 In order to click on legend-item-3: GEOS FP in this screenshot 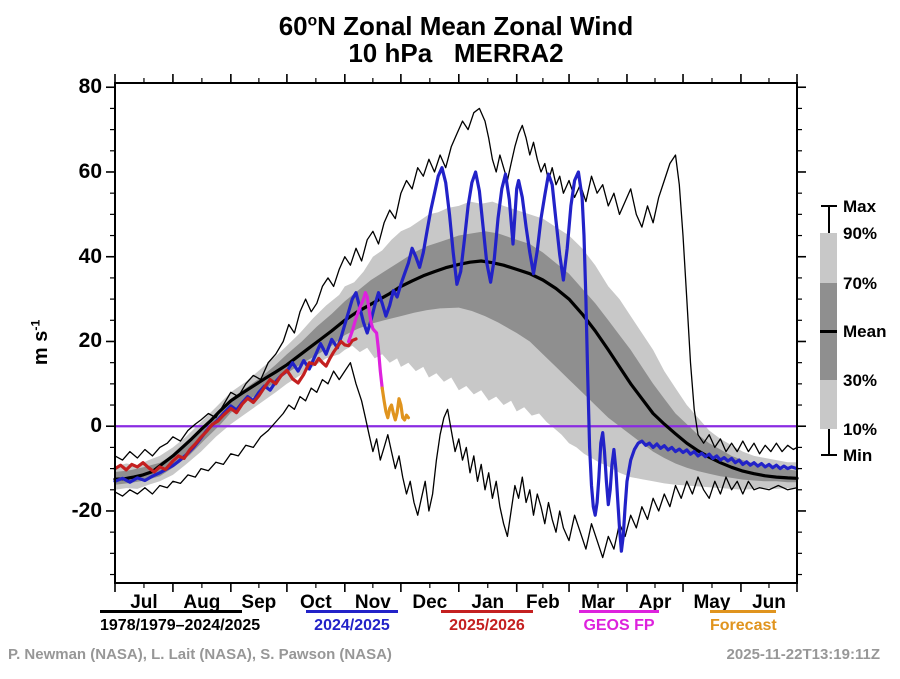, I will do `click(619, 622)`.